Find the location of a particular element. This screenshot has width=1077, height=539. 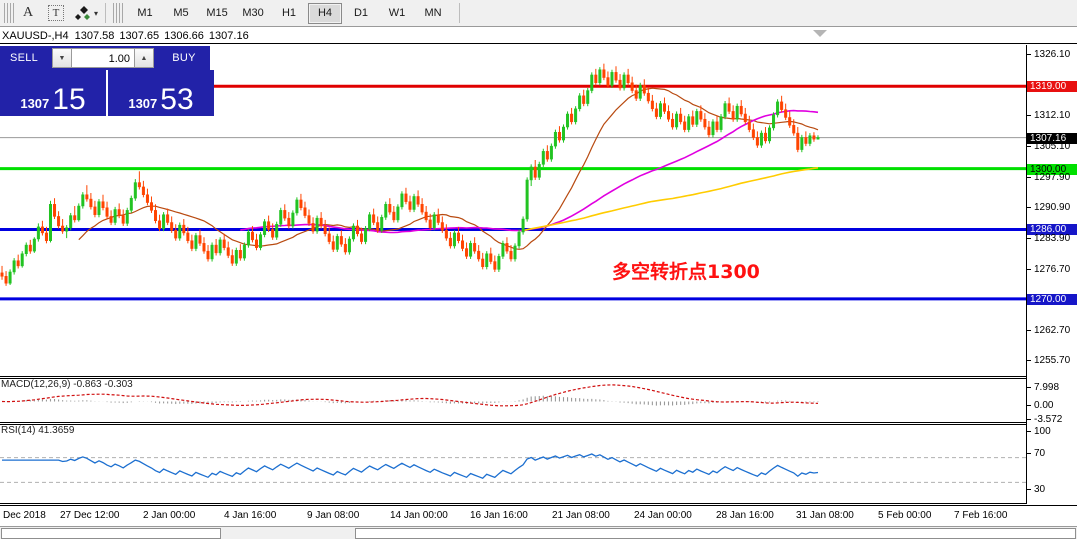

one-click-trading-panel: SELL ▼ 1.00 ▲ BUY 1307 15 1307 53 is located at coordinates (107, 81).